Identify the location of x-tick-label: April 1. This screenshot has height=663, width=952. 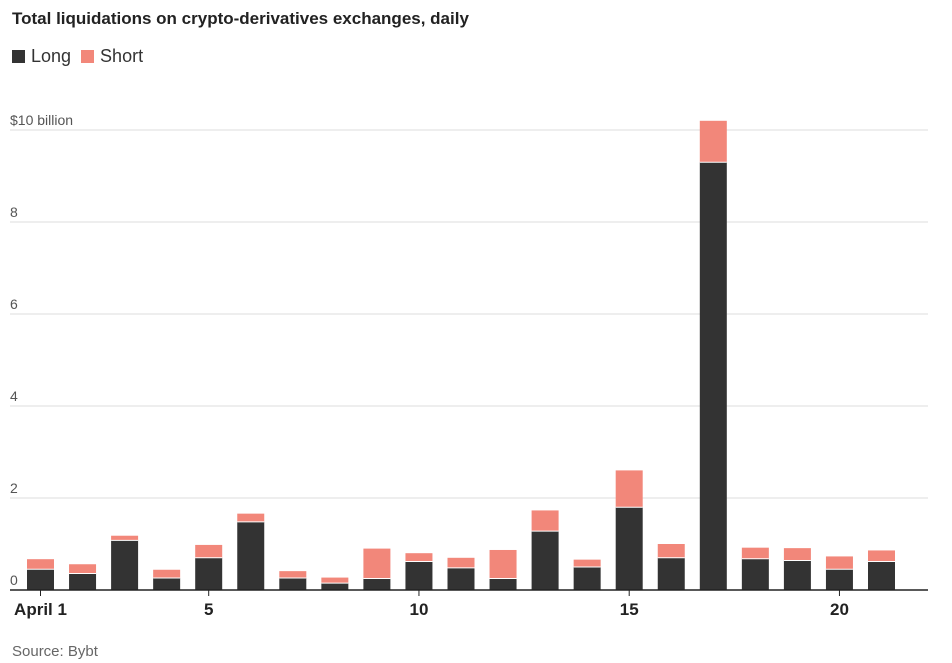
(40, 609).